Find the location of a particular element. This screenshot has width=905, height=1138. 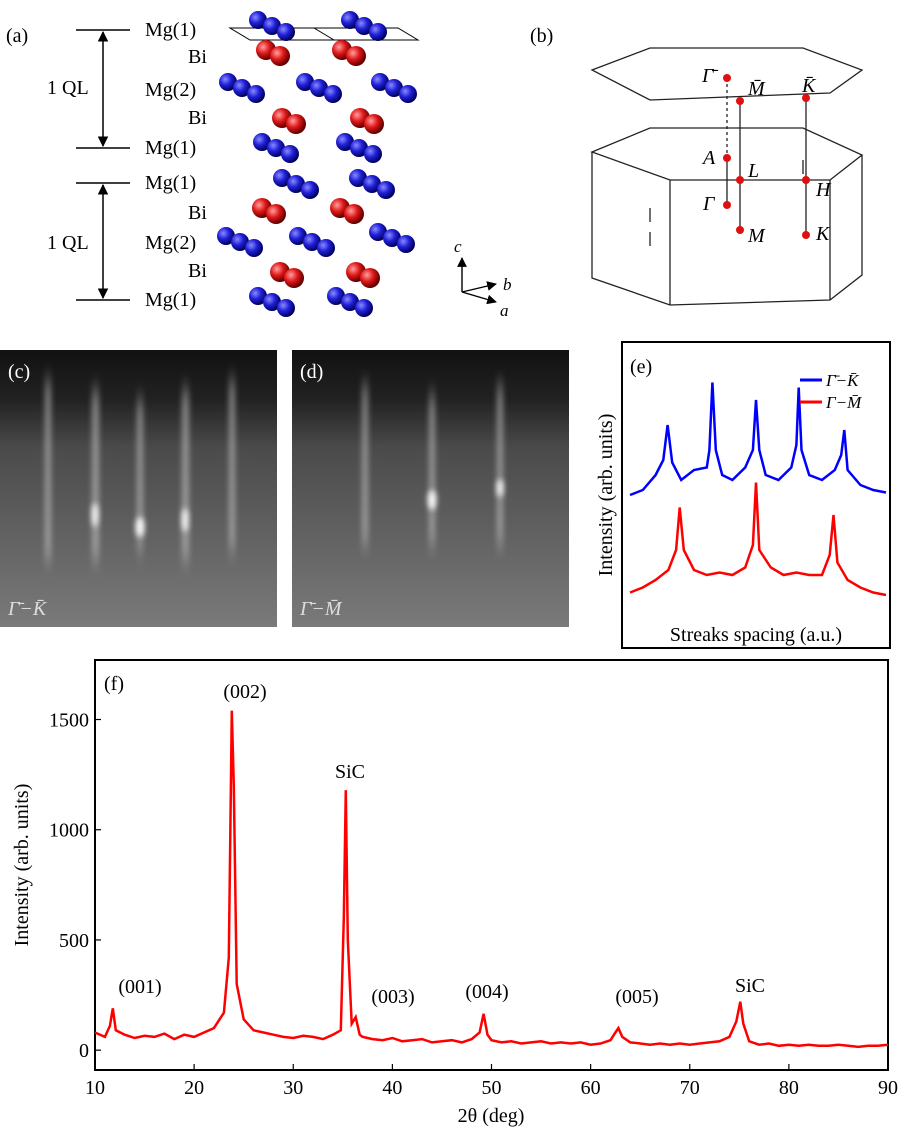

axis-label: b is located at coordinates (507, 284).